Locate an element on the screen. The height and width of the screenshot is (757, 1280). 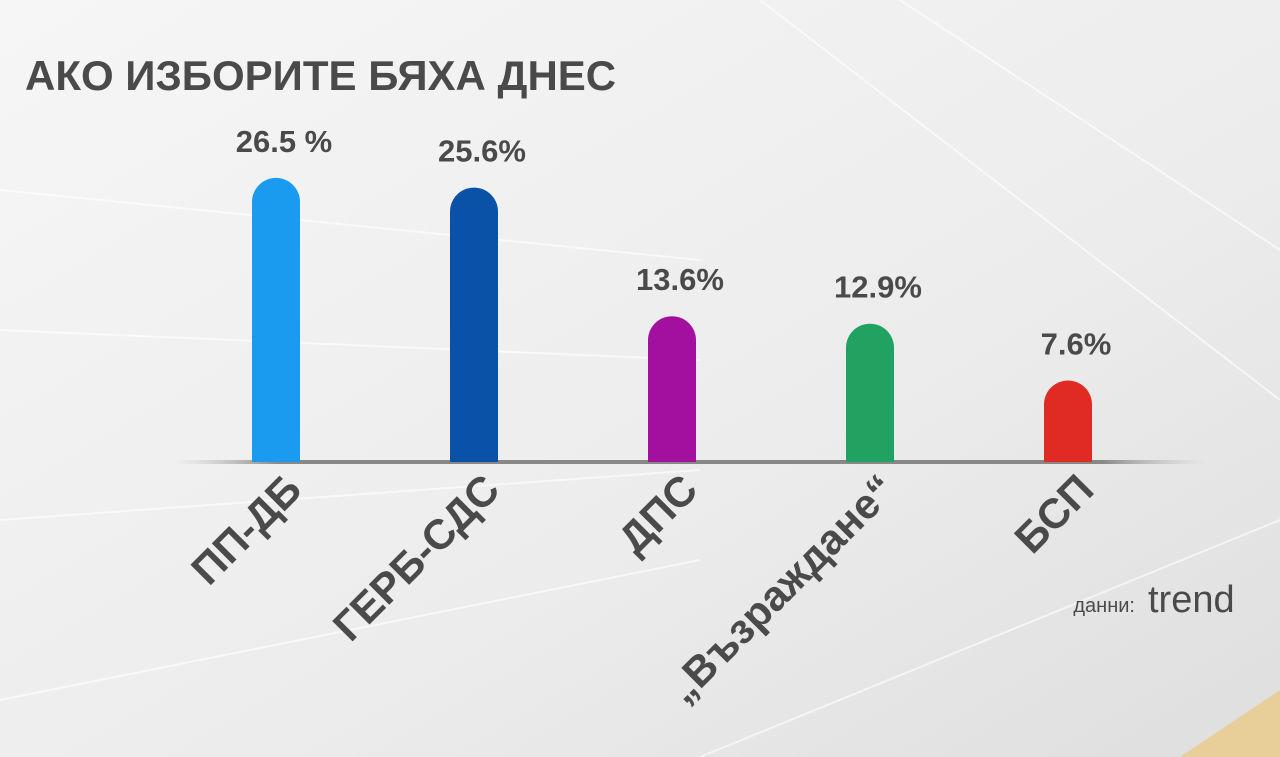
value-label: 26.5 % is located at coordinates (284, 141).